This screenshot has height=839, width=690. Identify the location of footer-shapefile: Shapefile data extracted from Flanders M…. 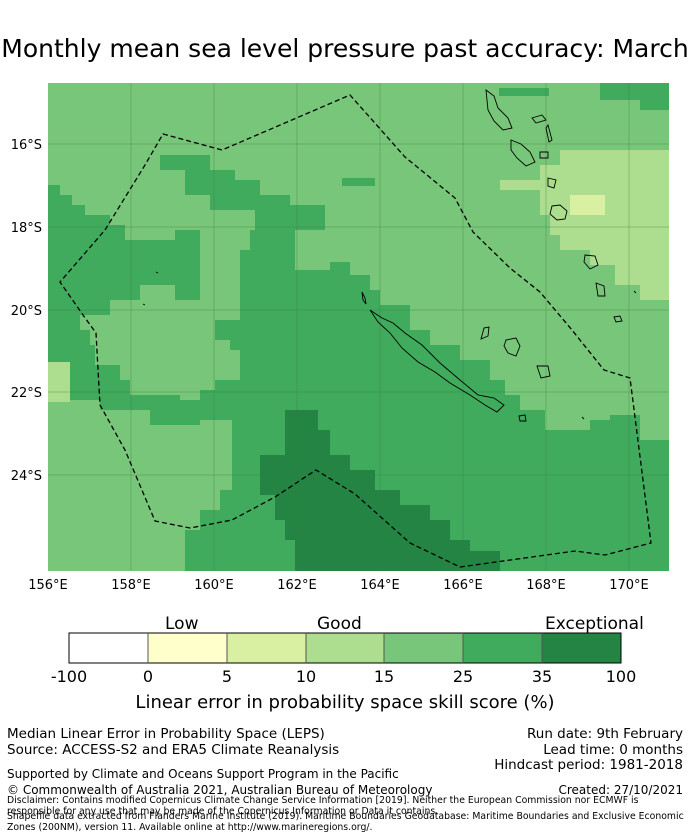
(345, 822).